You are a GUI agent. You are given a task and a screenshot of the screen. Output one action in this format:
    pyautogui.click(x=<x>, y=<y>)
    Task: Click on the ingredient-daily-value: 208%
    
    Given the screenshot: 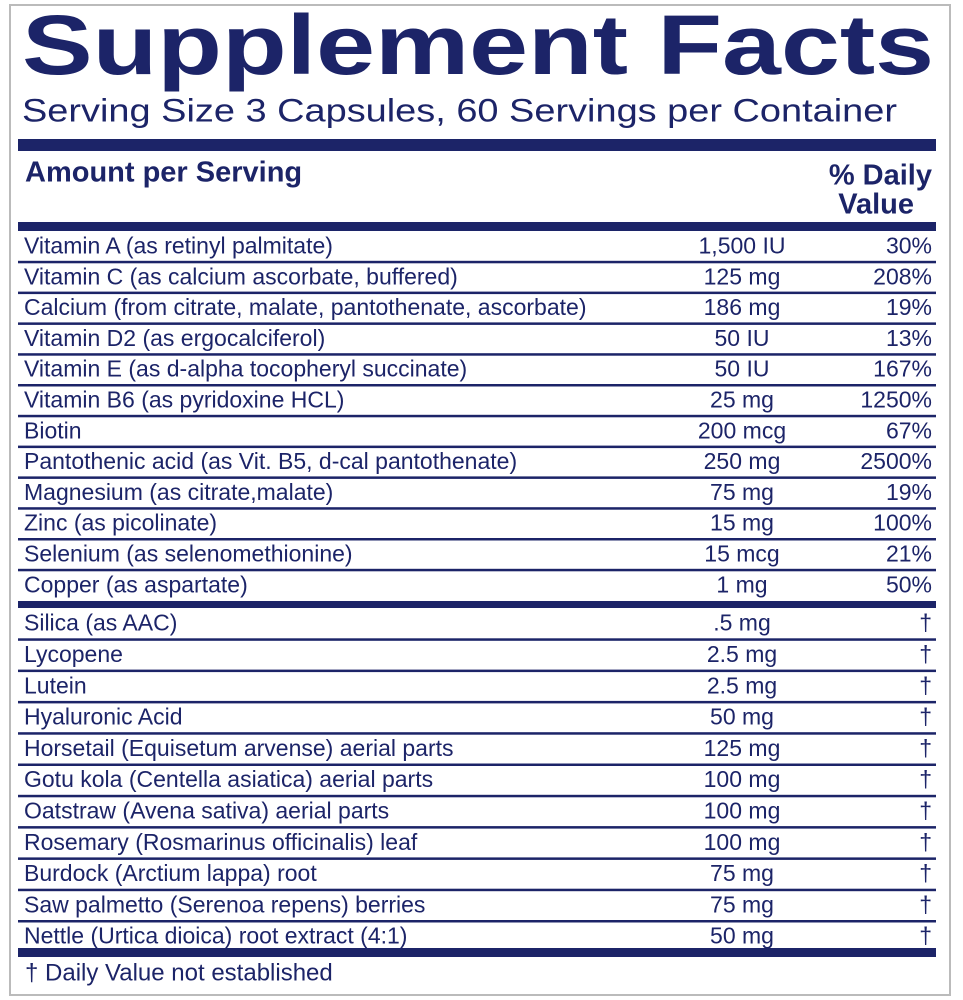 What is the action you would take?
    pyautogui.click(x=902, y=276)
    